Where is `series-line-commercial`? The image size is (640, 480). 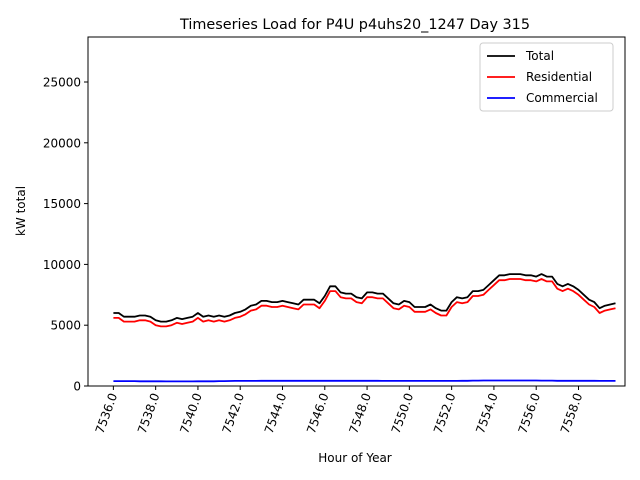
series-line-commercial is located at coordinates (364, 381).